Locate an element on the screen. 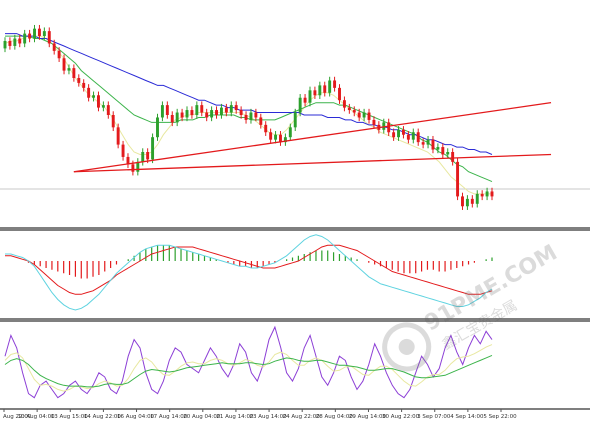  time-tick-label: 23 Aug 14:00 is located at coordinates (269, 417).